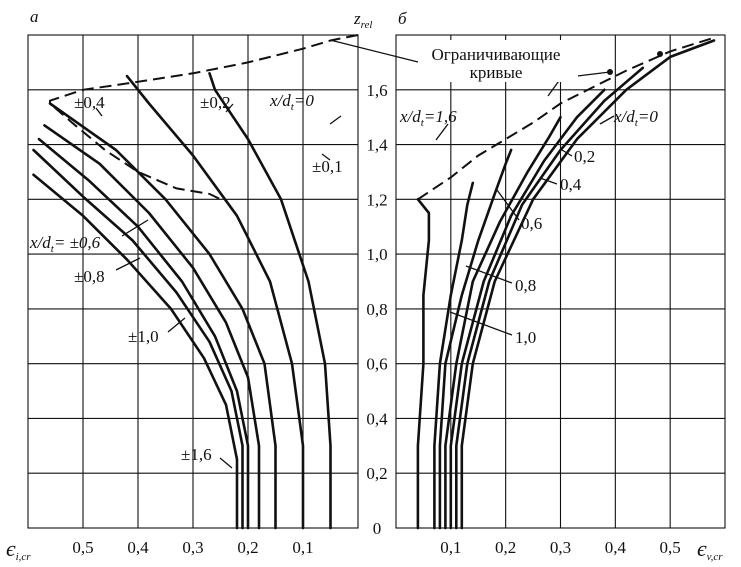 The image size is (741, 567). Describe the element at coordinates (192, 547) in the screenshot. I see `x-tick-label-a: 0,3` at that location.